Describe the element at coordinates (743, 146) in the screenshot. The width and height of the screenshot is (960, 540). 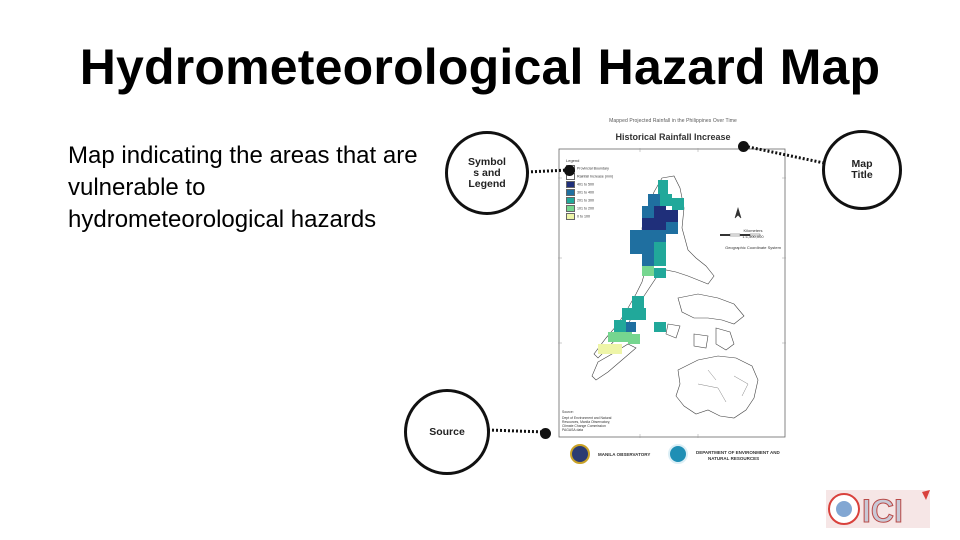
I see `title-callout-dot` at that location.